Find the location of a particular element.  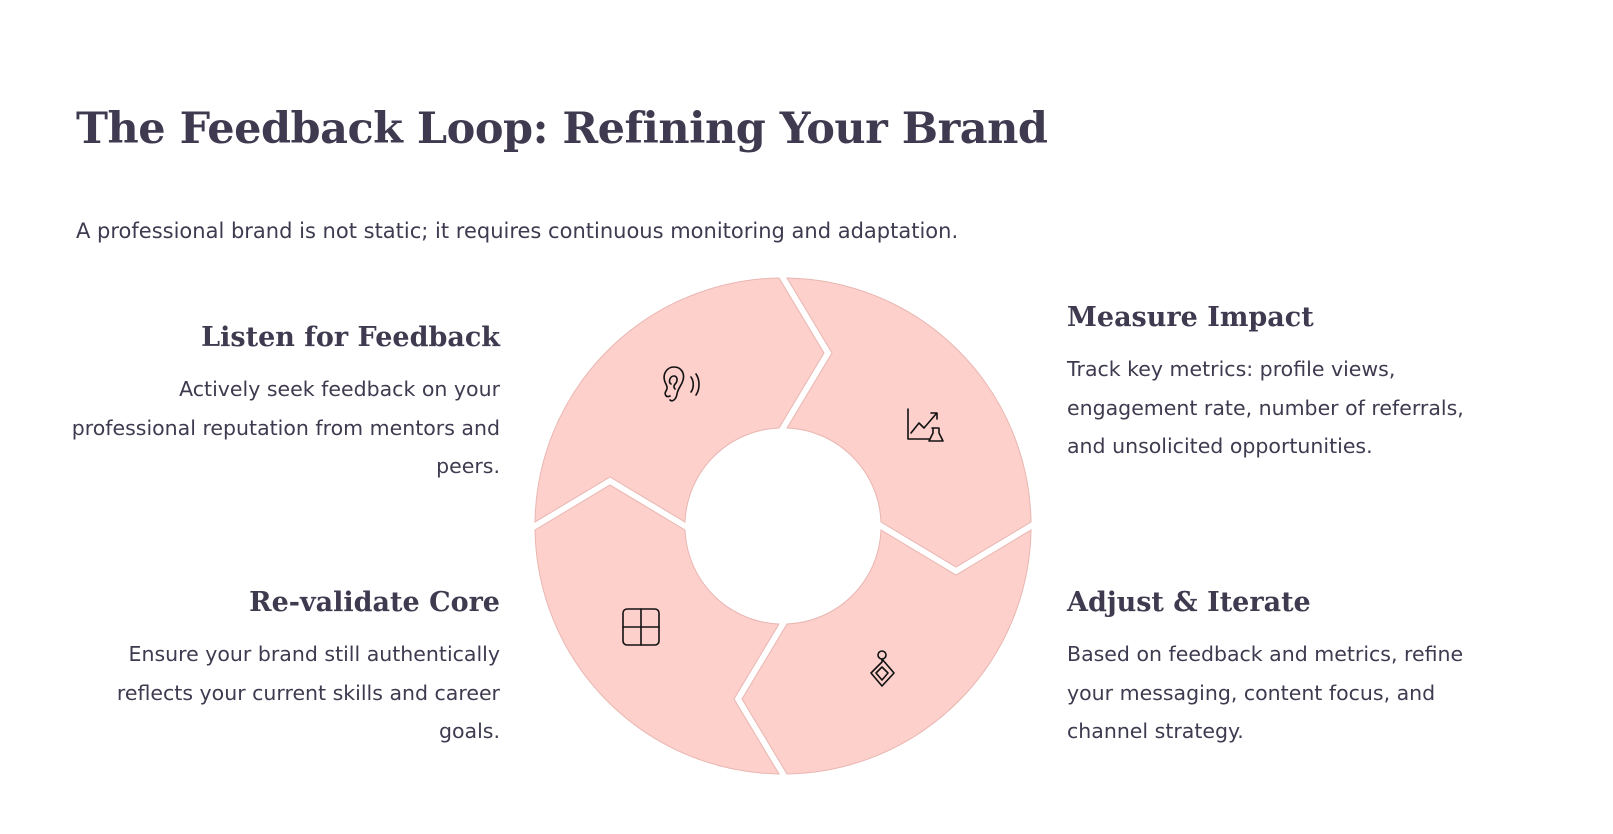

segment-measure-impact is located at coordinates (909, 422).